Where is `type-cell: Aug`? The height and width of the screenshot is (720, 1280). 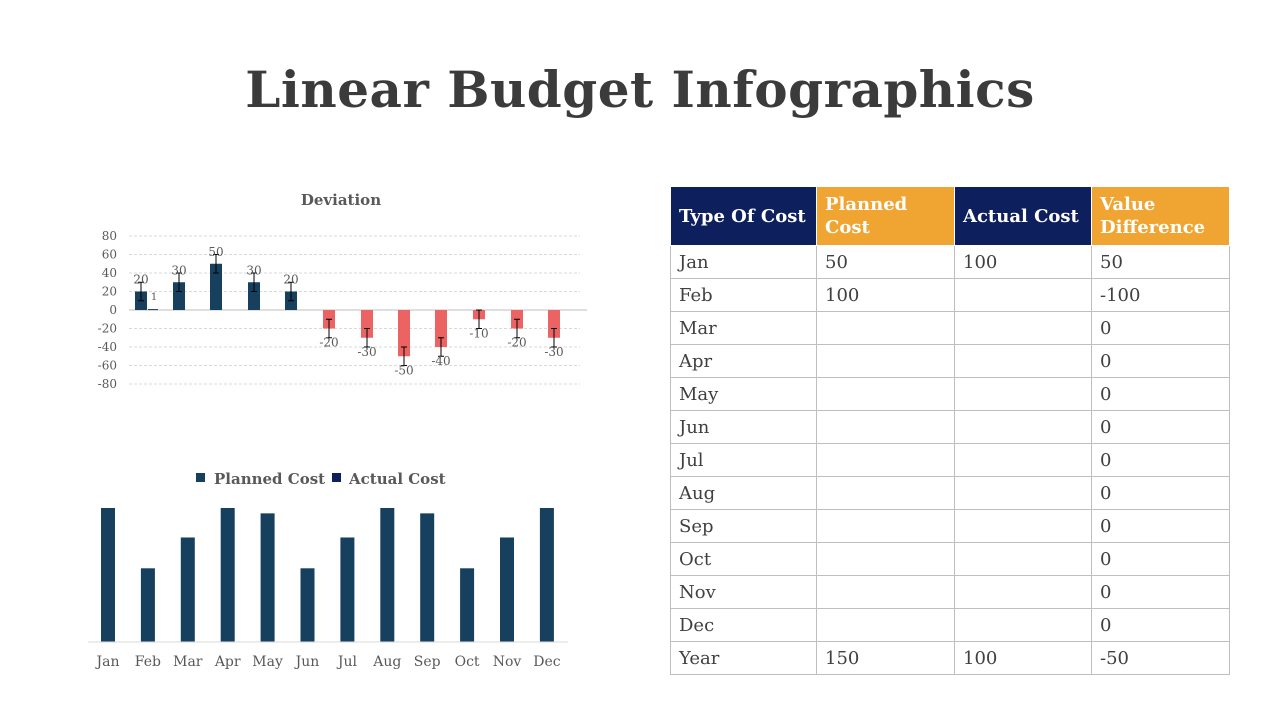
type-cell: Aug is located at coordinates (743, 493).